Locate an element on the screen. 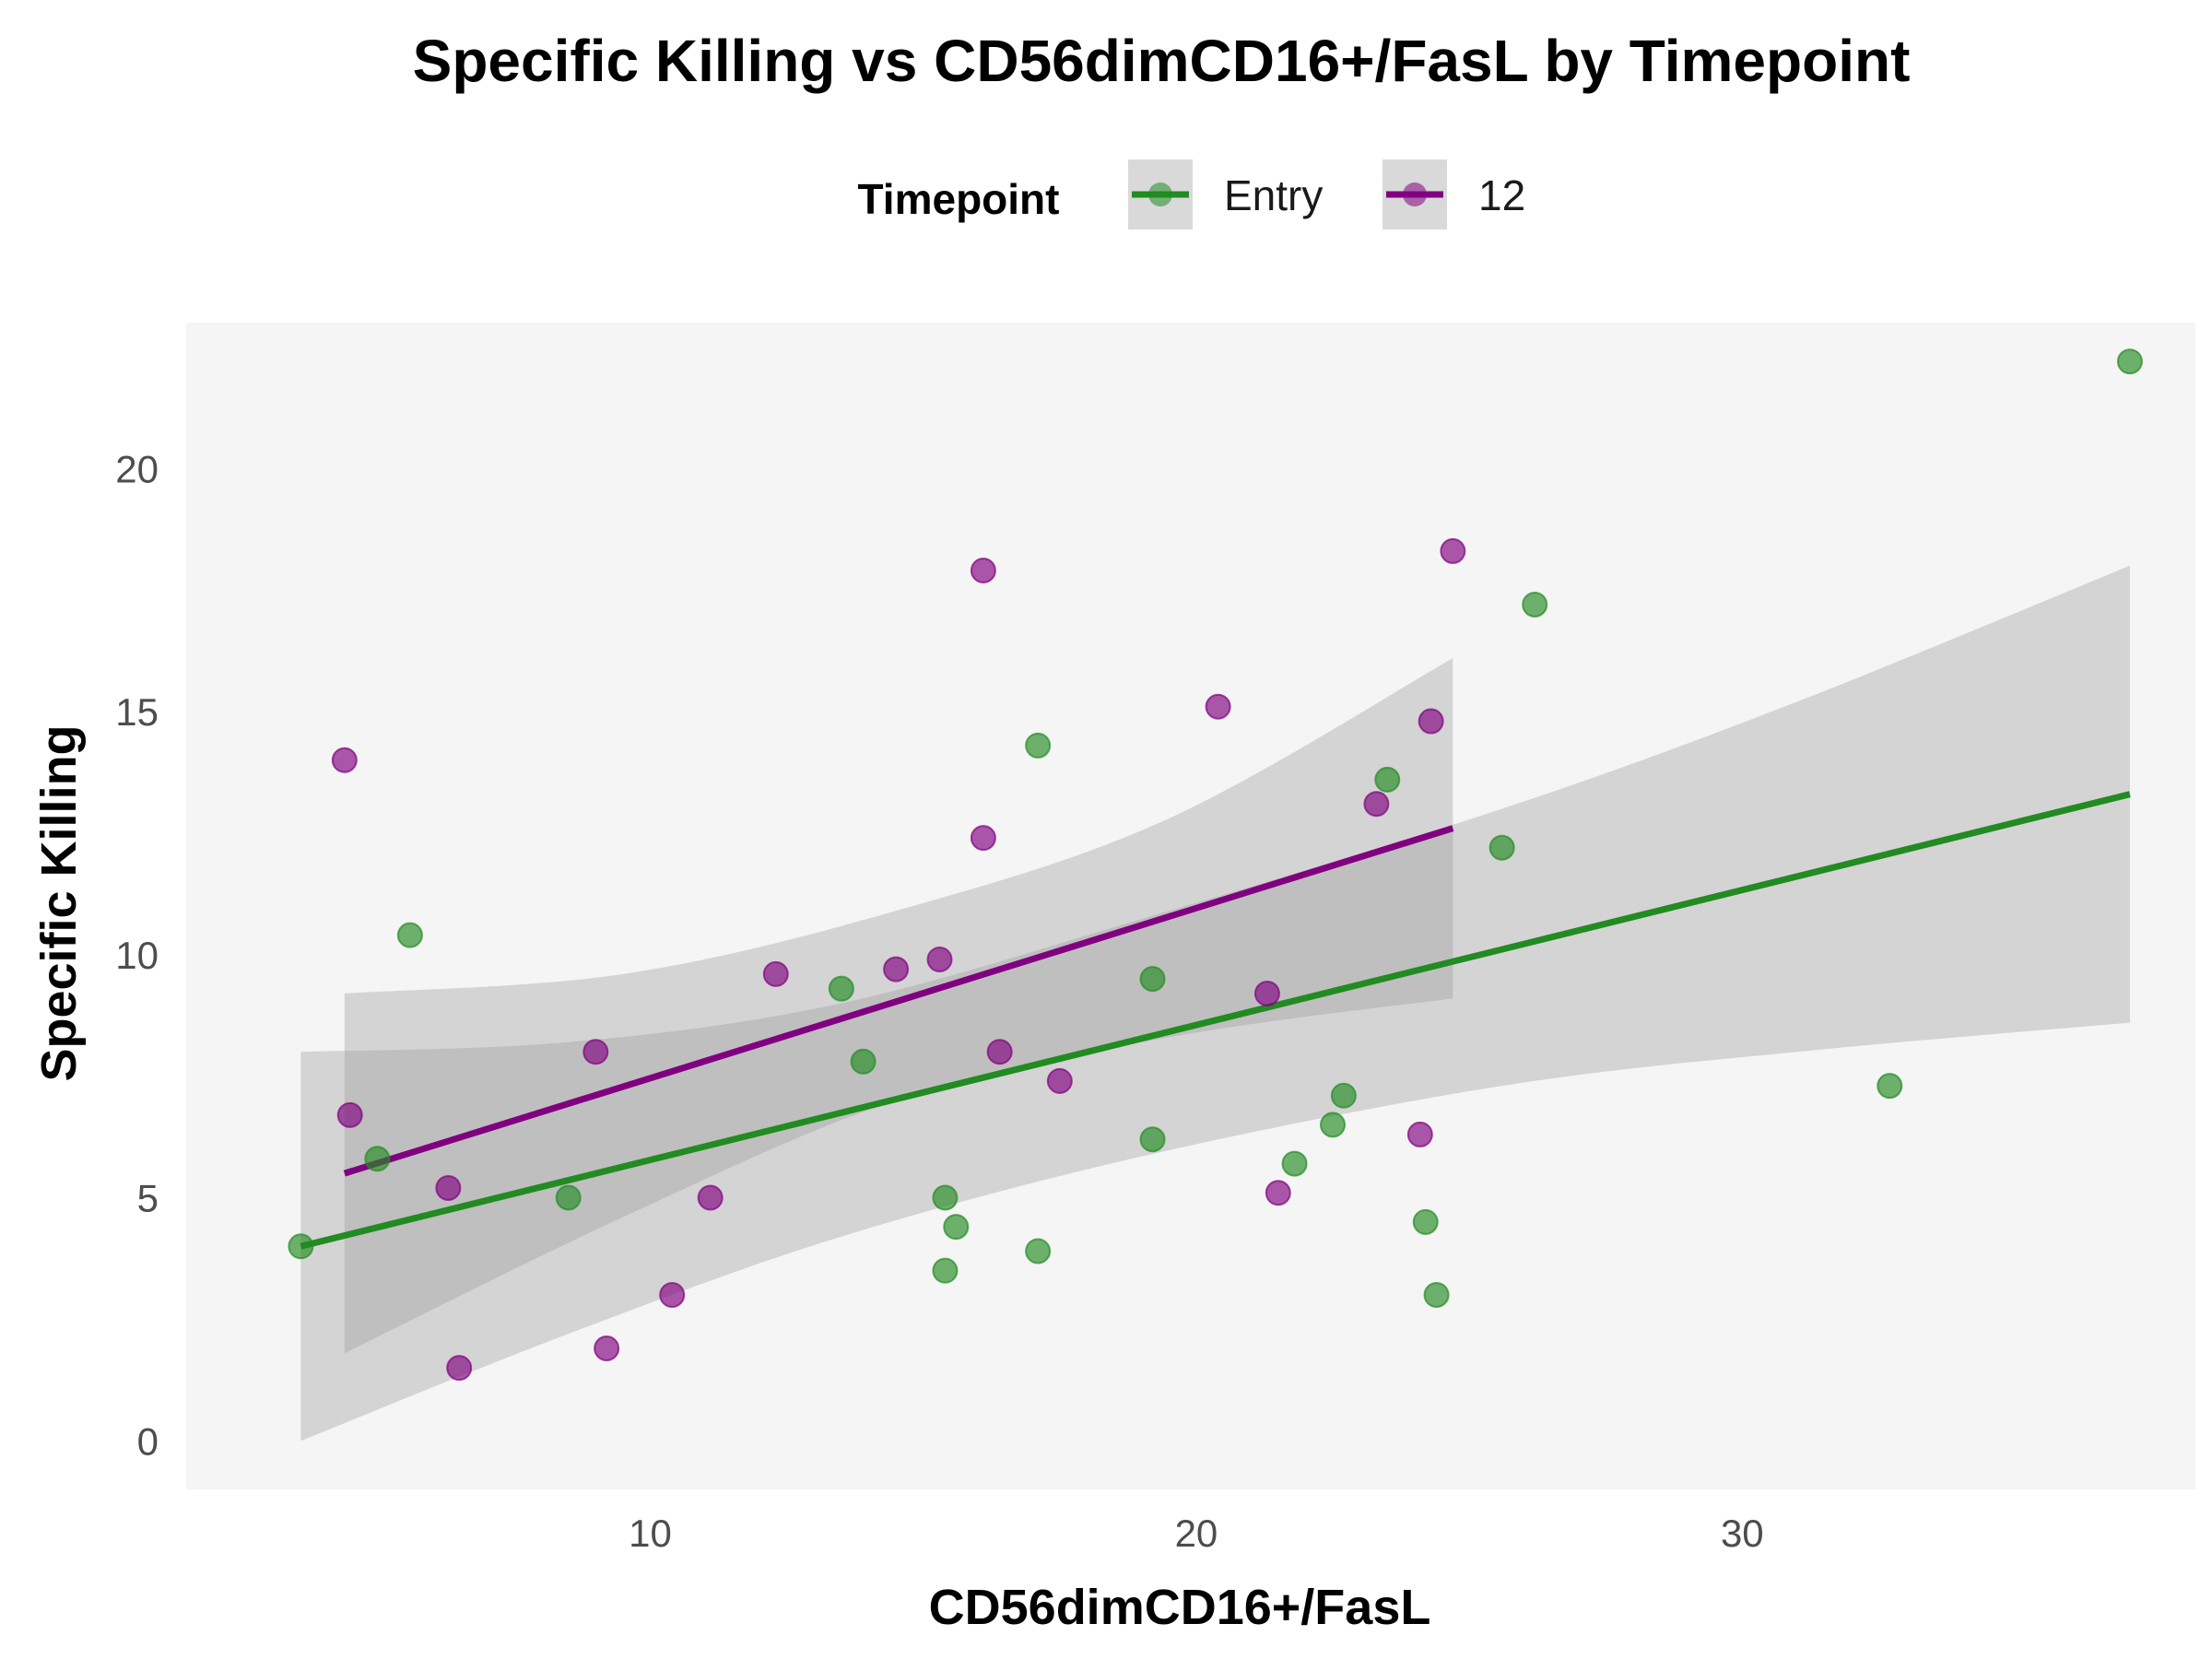 This screenshot has height=1659, width=2212. legend-label-entry: Entry is located at coordinates (1273, 195).